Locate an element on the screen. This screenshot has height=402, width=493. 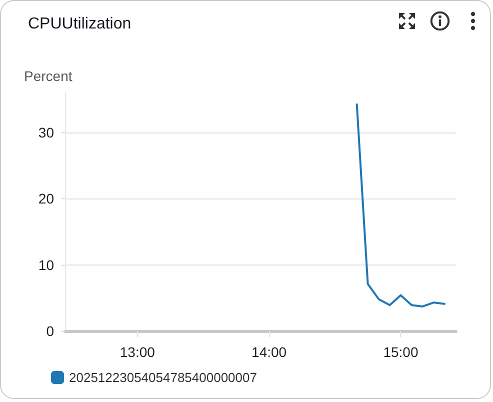
x-tick-label: 15:00 is located at coordinates (400, 352).